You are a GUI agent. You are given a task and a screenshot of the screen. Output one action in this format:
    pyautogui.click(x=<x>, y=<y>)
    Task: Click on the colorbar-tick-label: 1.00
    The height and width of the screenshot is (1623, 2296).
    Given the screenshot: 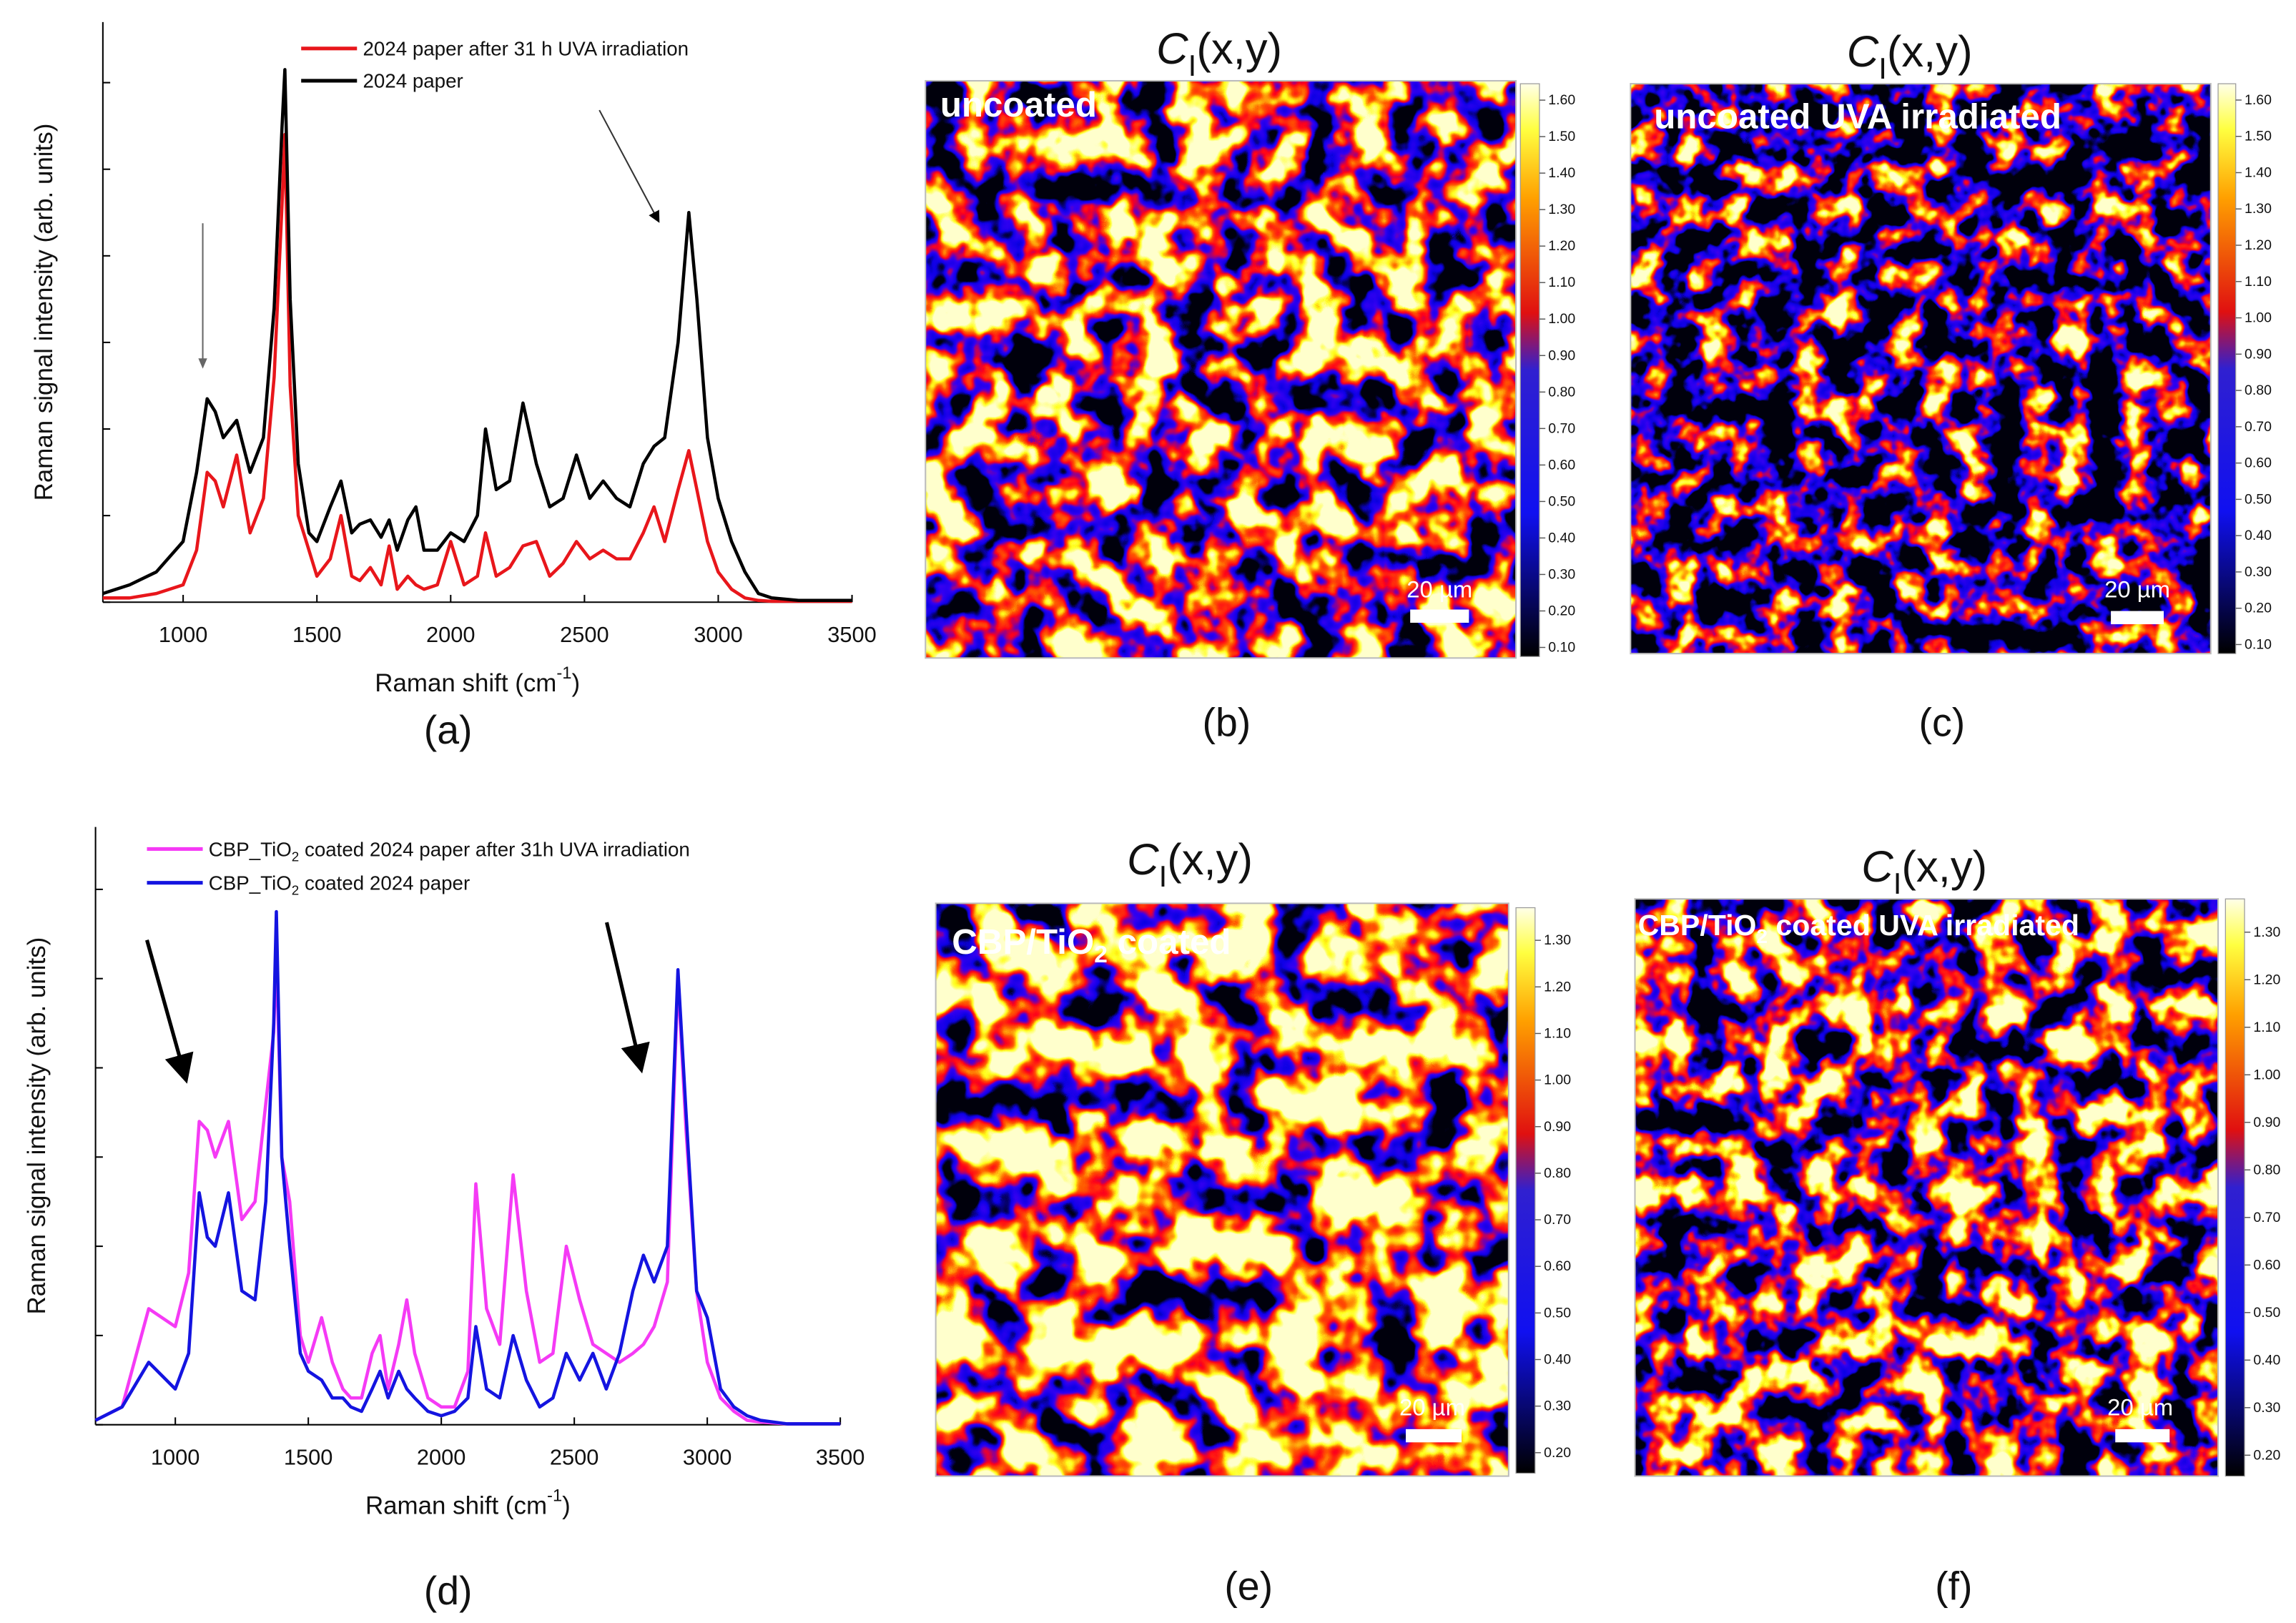 What is the action you would take?
    pyautogui.click(x=1558, y=1080)
    